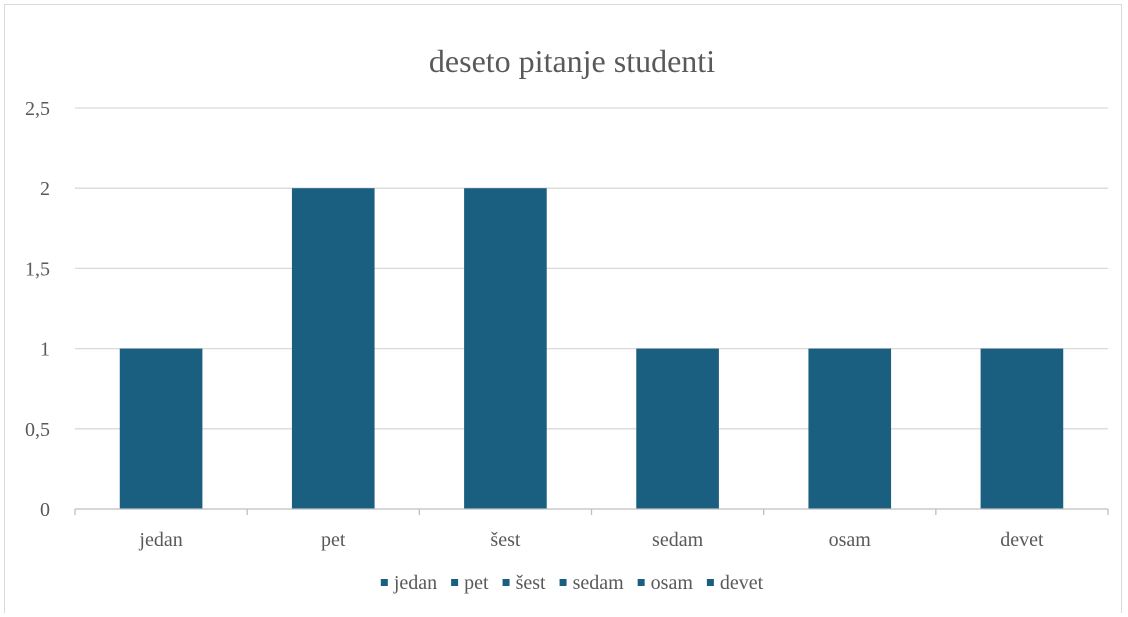  Describe the element at coordinates (678, 540) in the screenshot. I see `x-tick-label: sedam` at that location.